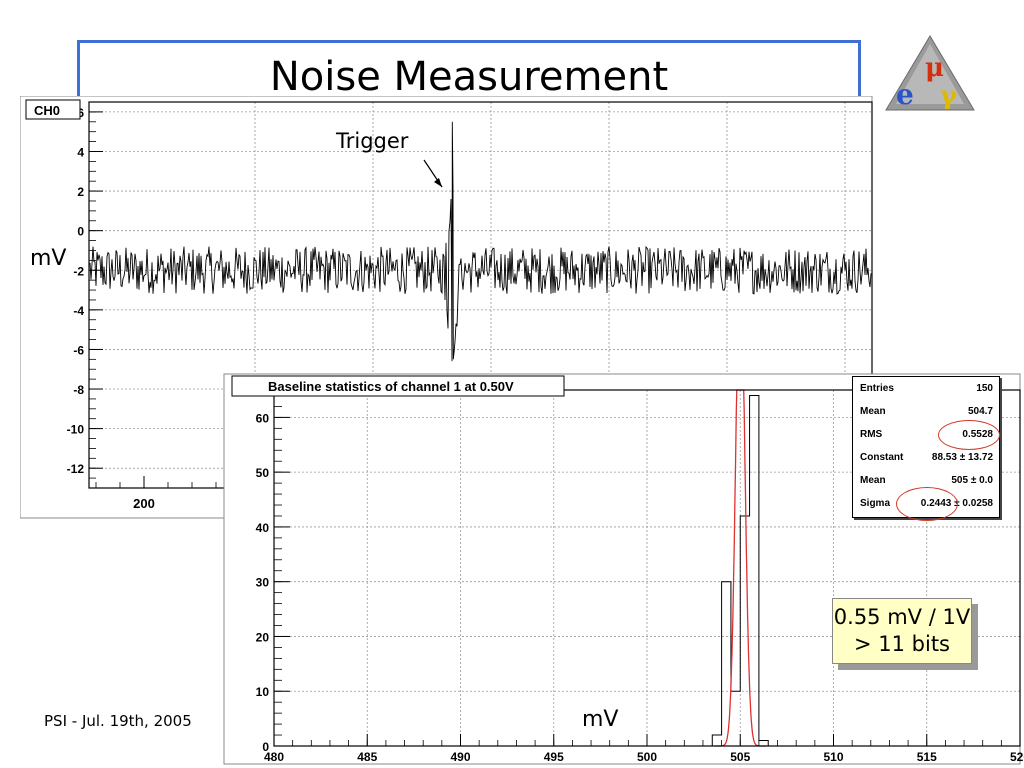 This screenshot has height=768, width=1024. What do you see at coordinates (949, 96) in the screenshot?
I see `logo-gamma: γ` at bounding box center [949, 96].